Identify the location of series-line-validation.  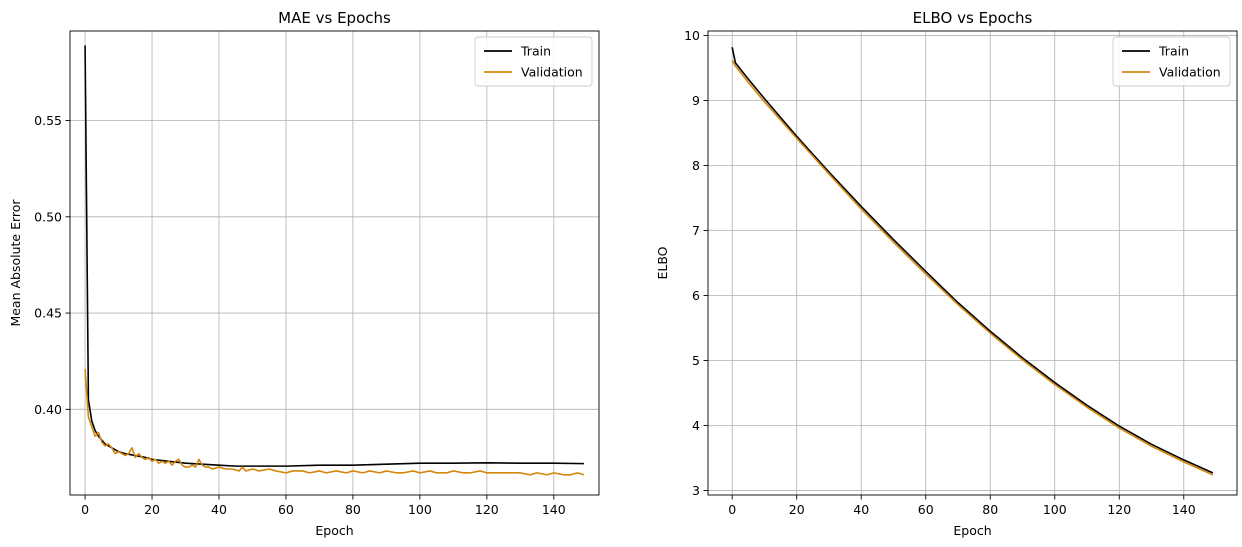
(334, 422).